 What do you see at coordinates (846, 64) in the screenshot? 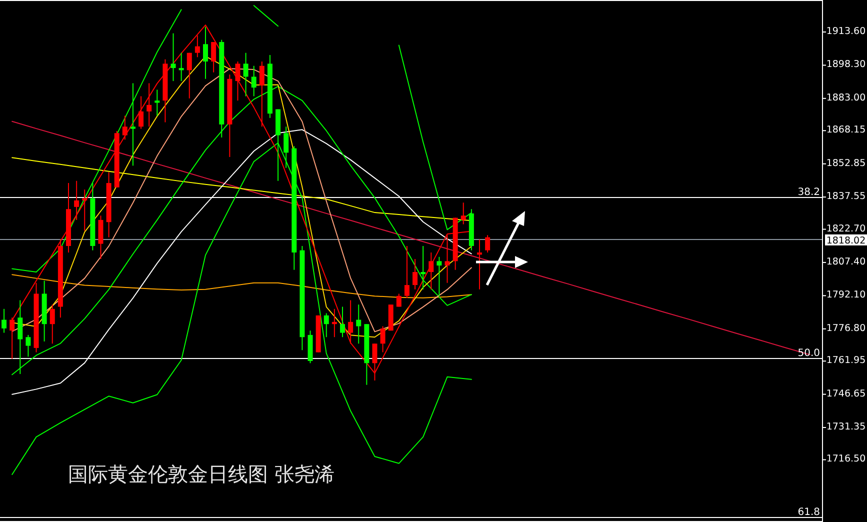
I see `y-tick-label: 1898.30` at bounding box center [846, 64].